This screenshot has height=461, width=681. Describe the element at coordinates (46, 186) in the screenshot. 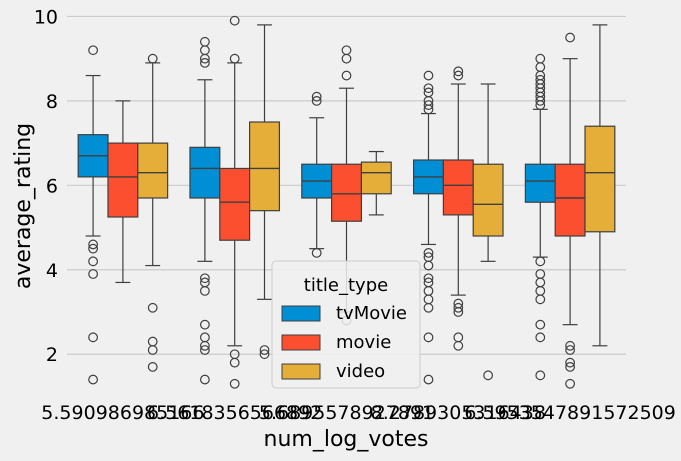

I see `y-tick-labels: 2 4 6 8 10` at that location.